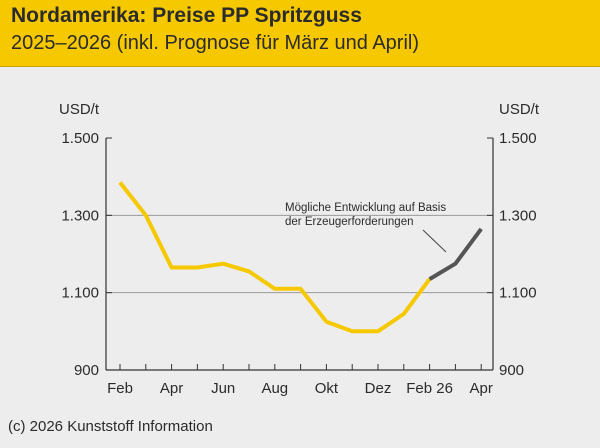 The image size is (600, 448). What do you see at coordinates (519, 109) in the screenshot?
I see `y-axis-label-right: USD/t` at bounding box center [519, 109].